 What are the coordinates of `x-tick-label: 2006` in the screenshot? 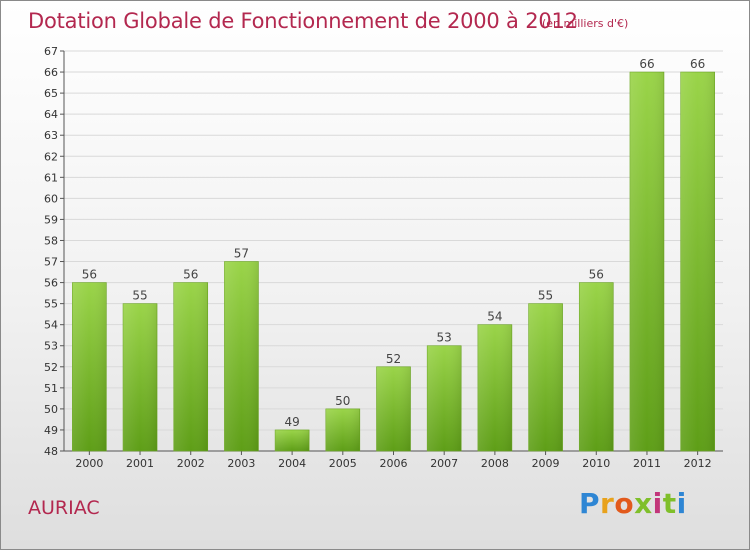 It's located at (394, 463).